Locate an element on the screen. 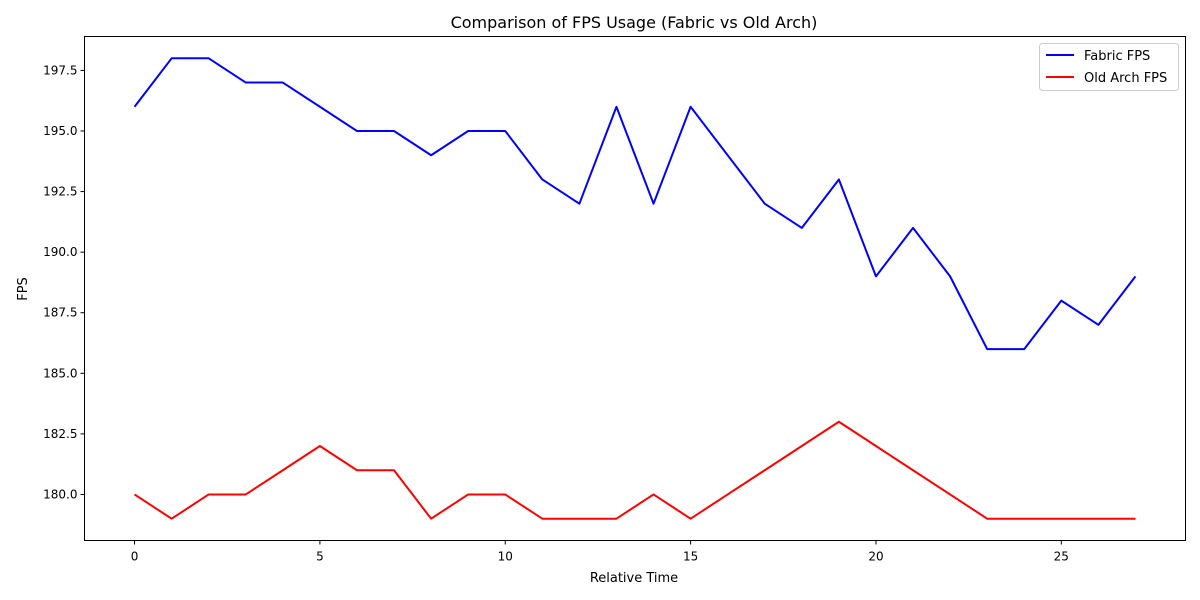  legend-label-fabric: Fabric FPS is located at coordinates (1117, 56).